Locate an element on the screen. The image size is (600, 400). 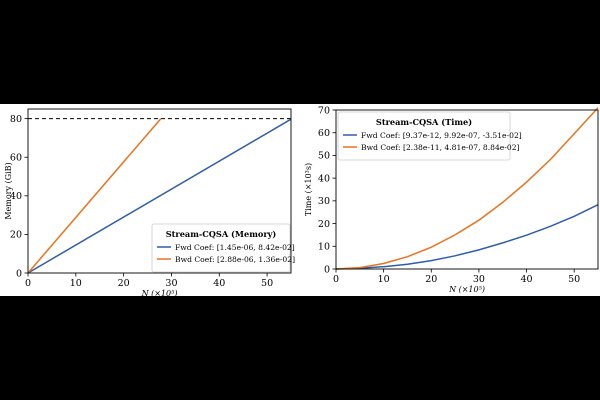
time-y-tick-label: 40 is located at coordinates (324, 178).